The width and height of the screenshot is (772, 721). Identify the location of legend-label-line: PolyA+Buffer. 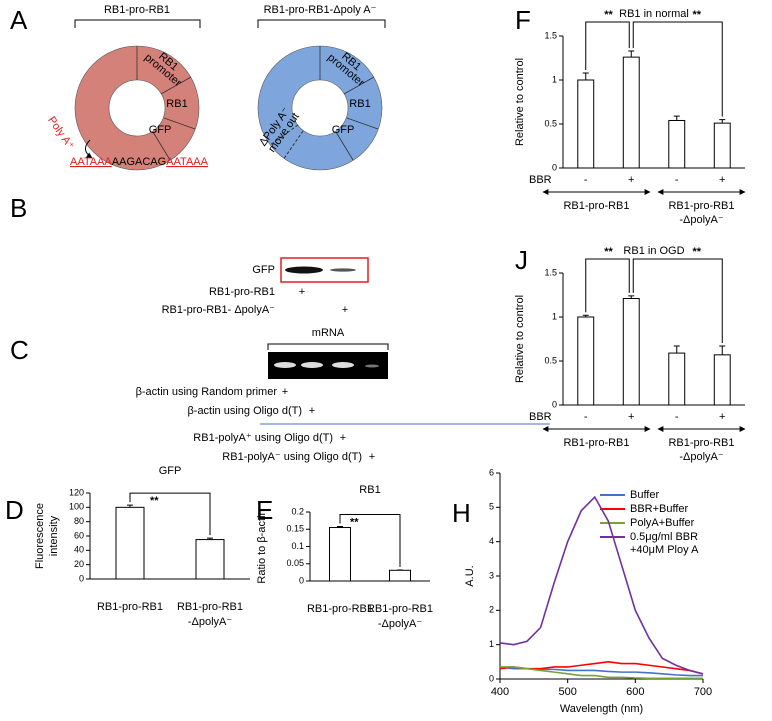
(662, 523).